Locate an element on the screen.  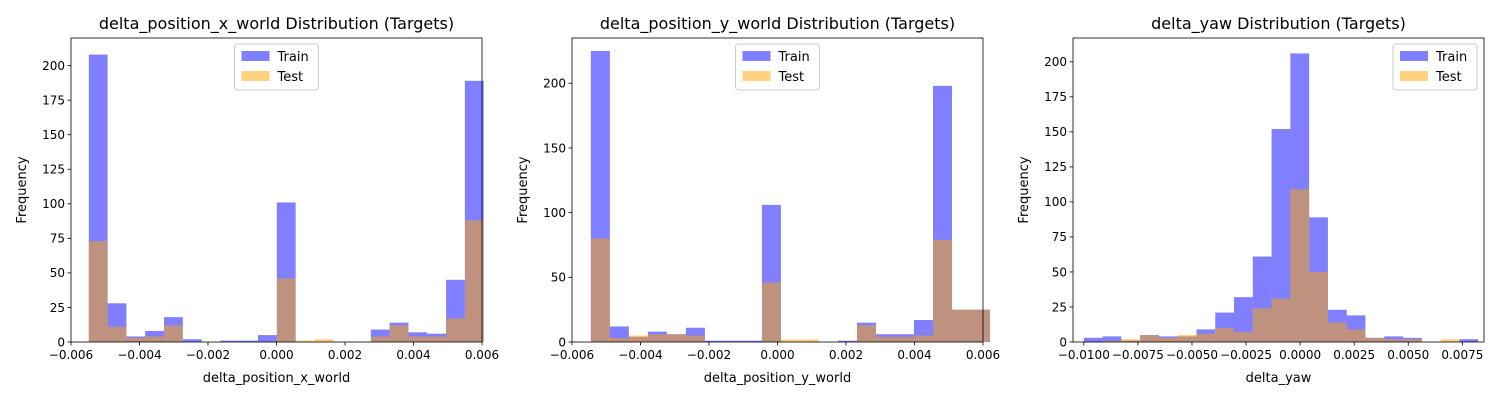
x-tick-label: 0.0050 is located at coordinates (1408, 355).